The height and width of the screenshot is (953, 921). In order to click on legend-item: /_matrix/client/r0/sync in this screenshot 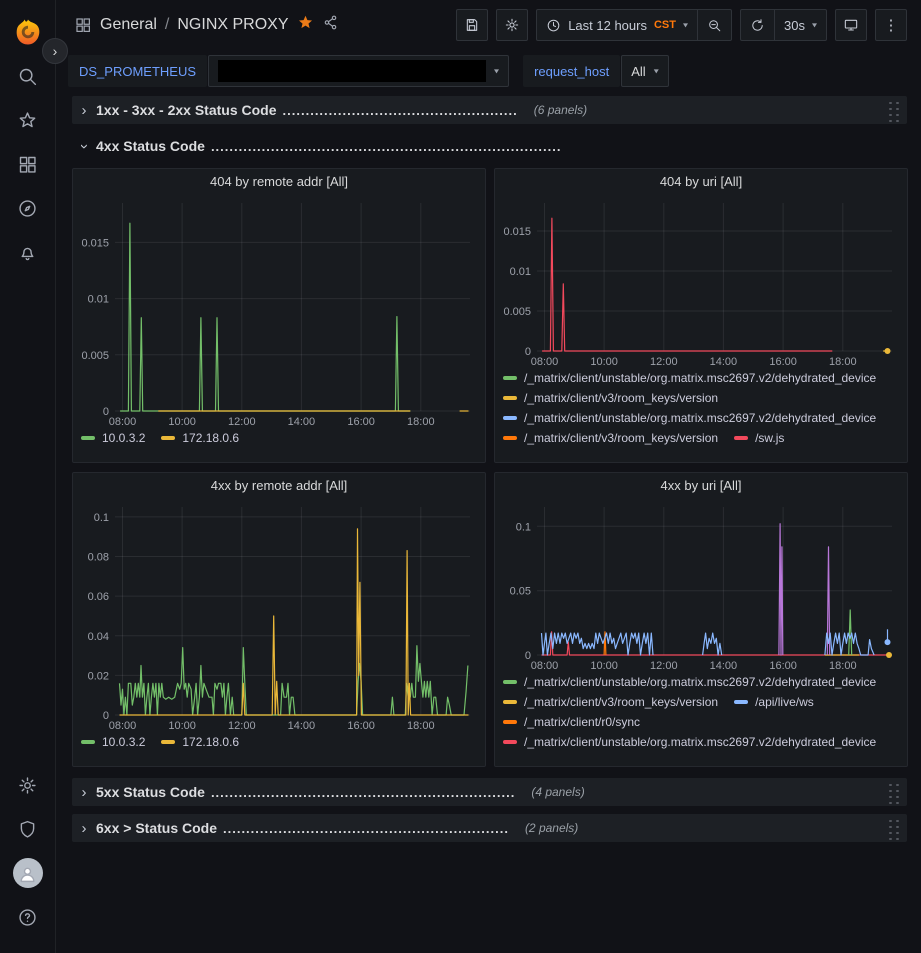, I will do `click(571, 722)`.